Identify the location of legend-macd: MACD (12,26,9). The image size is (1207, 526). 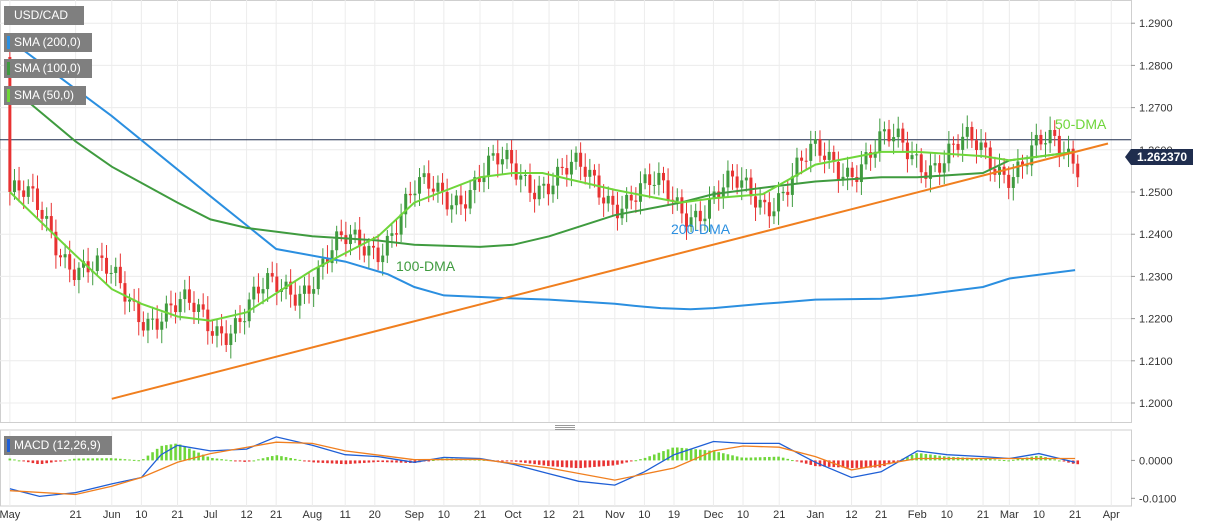
(58, 445).